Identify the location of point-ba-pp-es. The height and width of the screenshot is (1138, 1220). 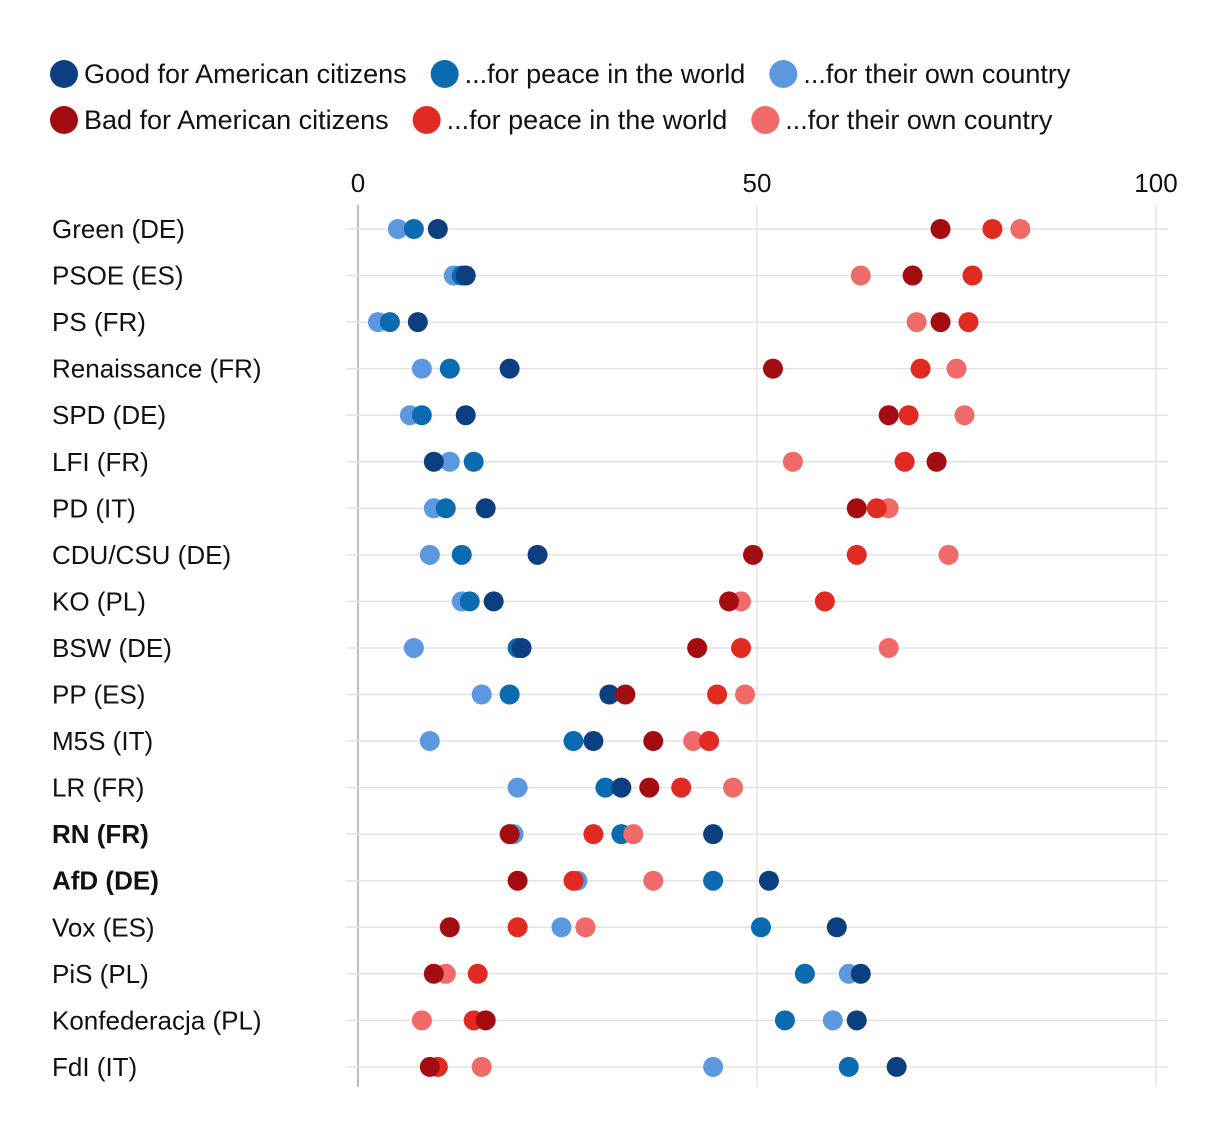
(625, 694).